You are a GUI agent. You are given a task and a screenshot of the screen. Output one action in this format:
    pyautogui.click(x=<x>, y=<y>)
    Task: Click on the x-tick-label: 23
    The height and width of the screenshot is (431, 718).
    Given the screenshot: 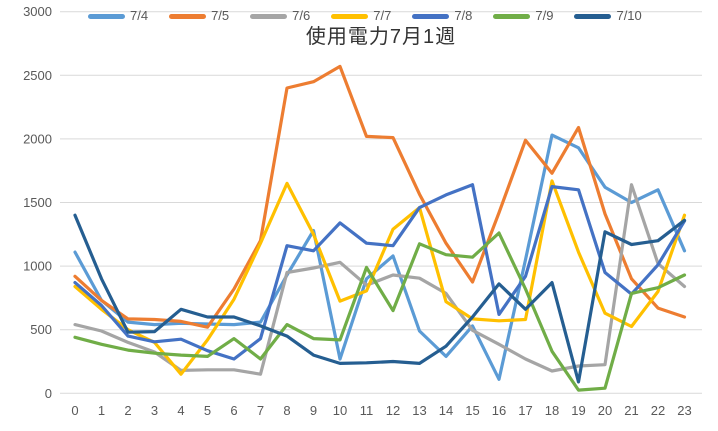 What is the action you would take?
    pyautogui.click(x=684, y=410)
    